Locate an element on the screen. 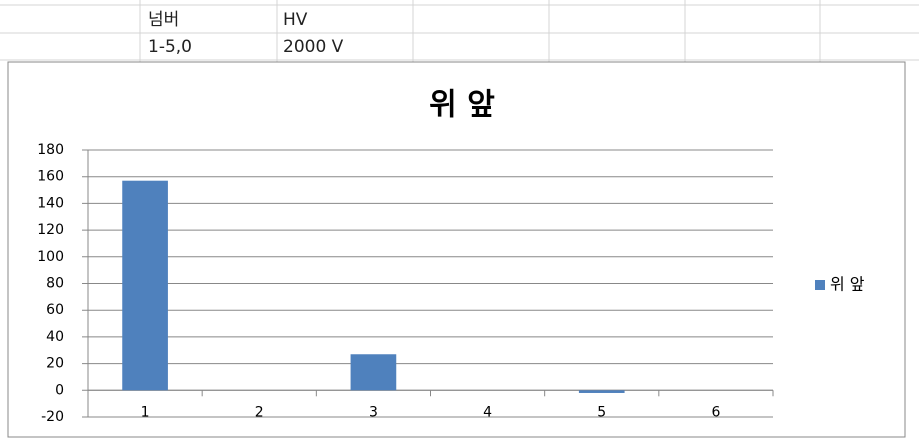 The height and width of the screenshot is (438, 919). y-tick-label: 100 is located at coordinates (50, 257).